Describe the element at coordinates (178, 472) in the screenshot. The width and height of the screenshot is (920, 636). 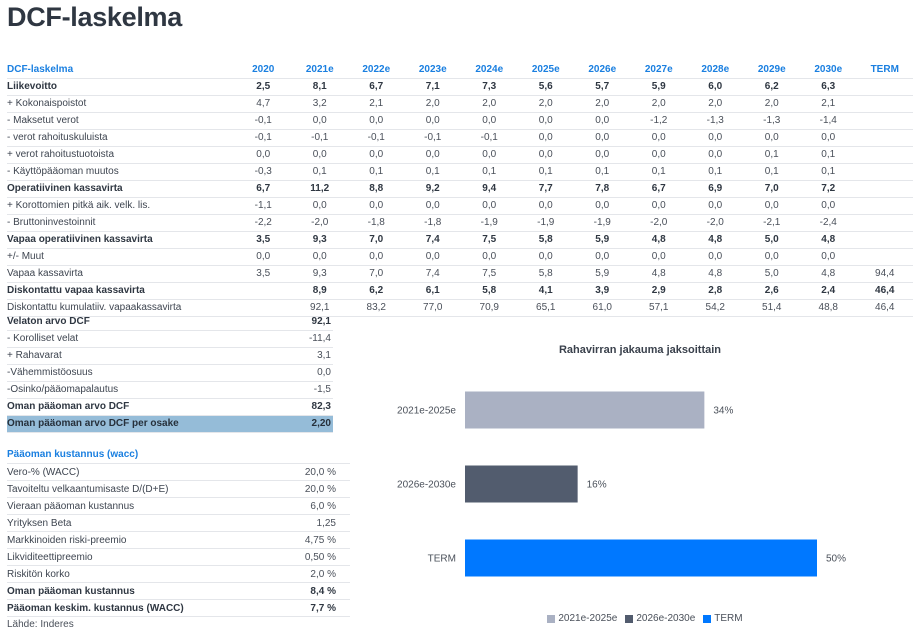
I see `table-row: Vero-% (WACC) 20,0 %` at that location.